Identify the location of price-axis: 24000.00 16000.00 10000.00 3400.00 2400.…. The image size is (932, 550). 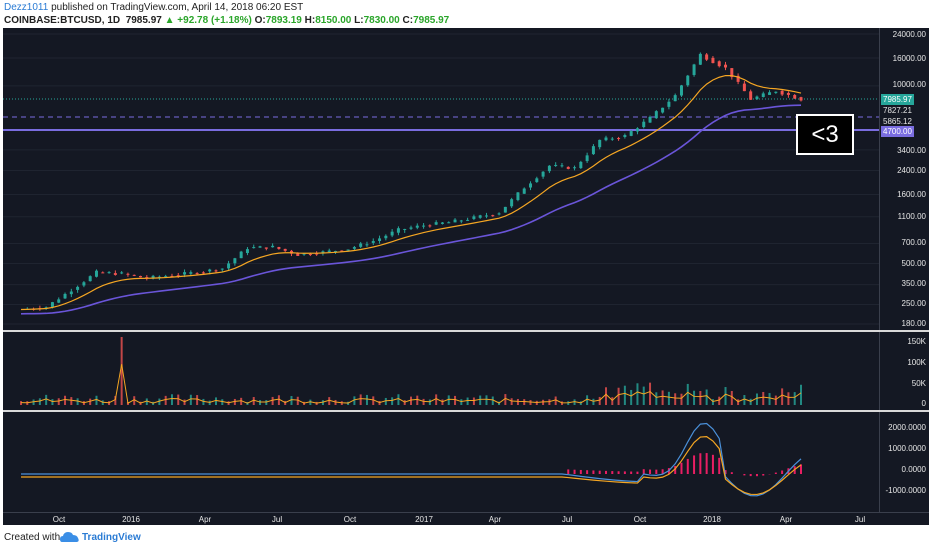
(904, 179).